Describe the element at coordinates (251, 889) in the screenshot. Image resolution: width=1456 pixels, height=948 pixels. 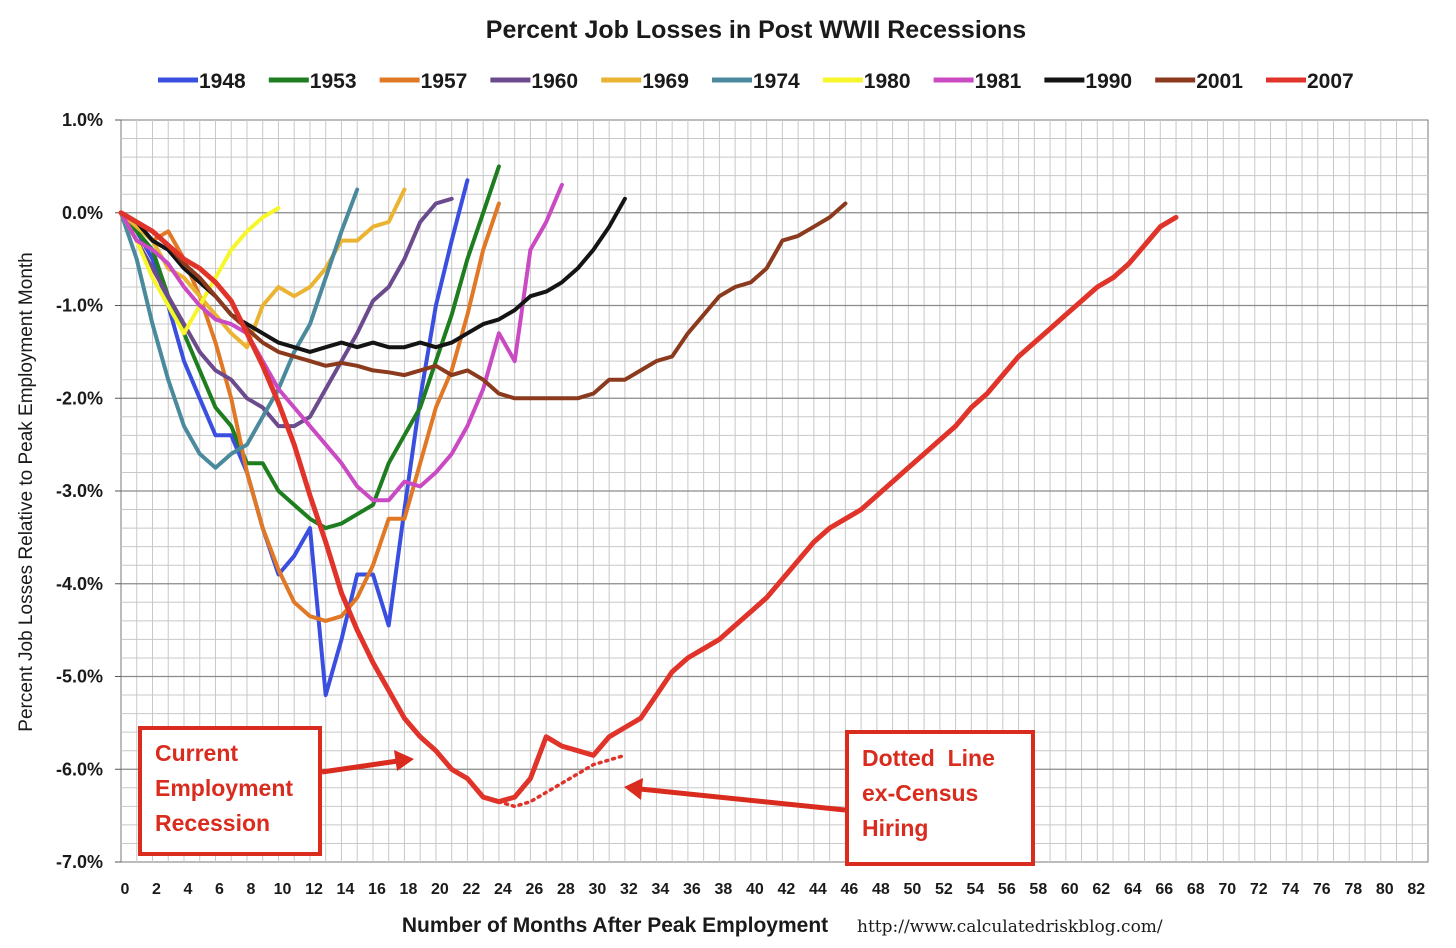
I see `x-tick-label: 8` at that location.